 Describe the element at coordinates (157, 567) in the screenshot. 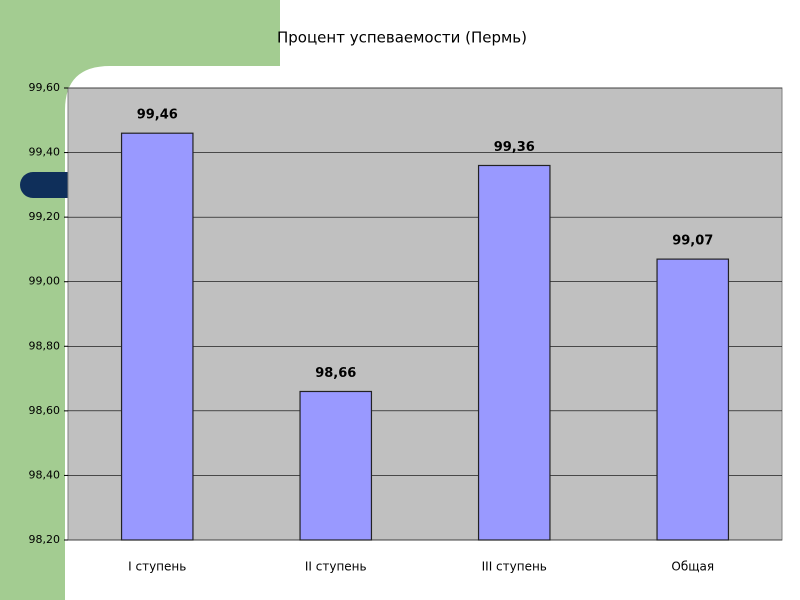

I see `x-tick-label: I ступень` at that location.